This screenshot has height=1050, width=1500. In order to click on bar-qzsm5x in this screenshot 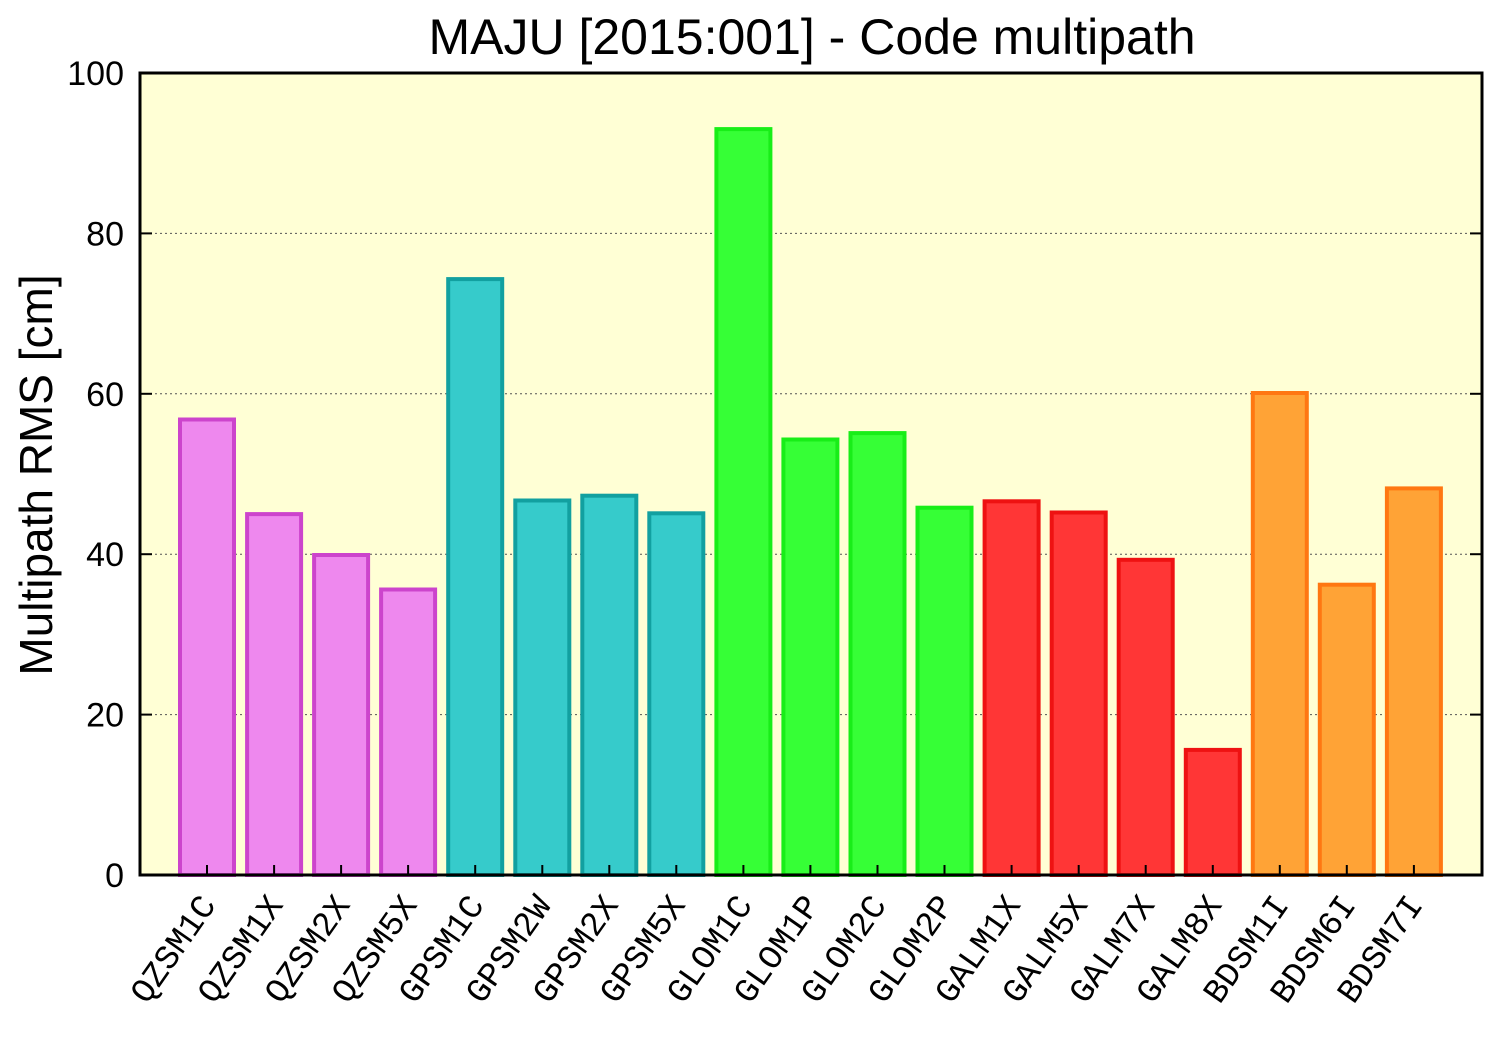, I will do `click(408, 732)`.